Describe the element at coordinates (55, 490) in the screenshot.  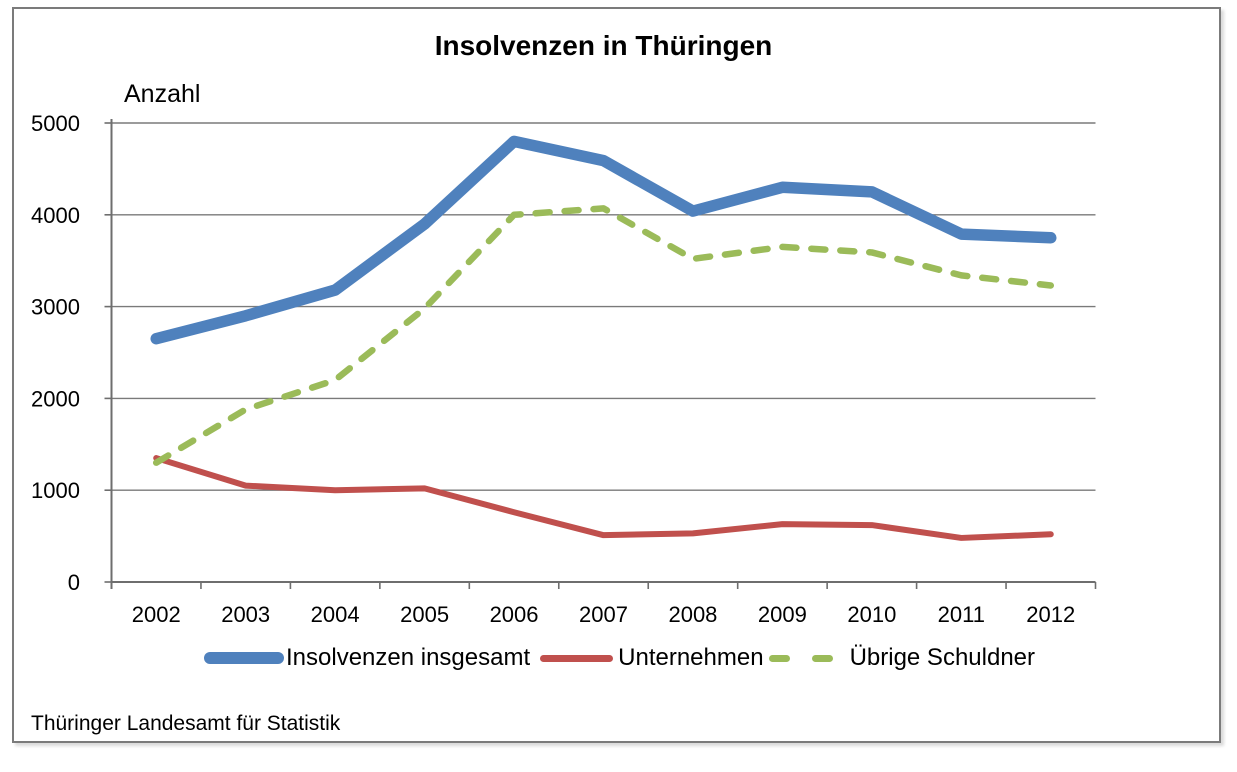
I see `y-tick-label: 1000` at that location.